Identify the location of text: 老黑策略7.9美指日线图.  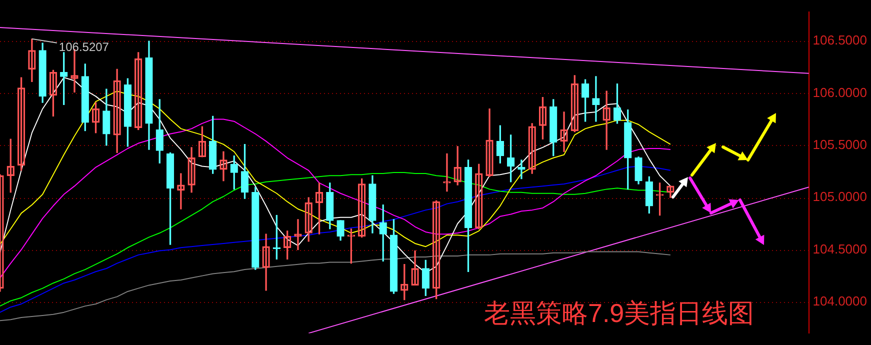
(619, 313).